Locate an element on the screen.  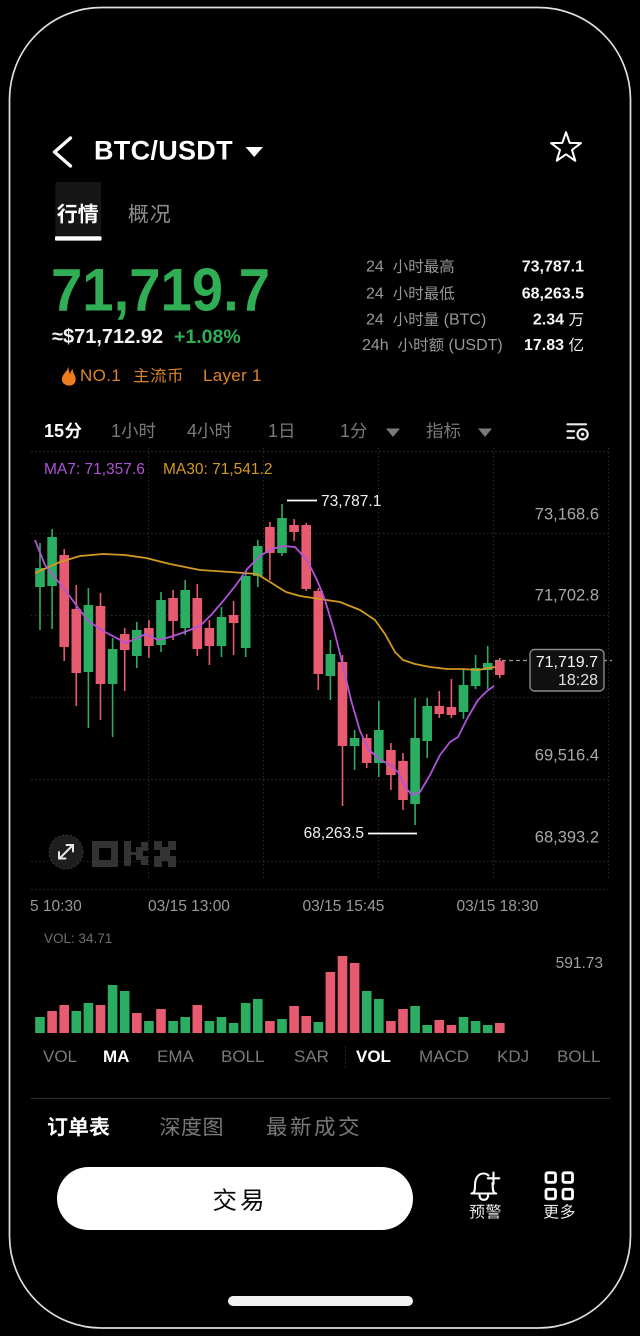
svg-text: 5 10:30 is located at coordinates (56, 906).